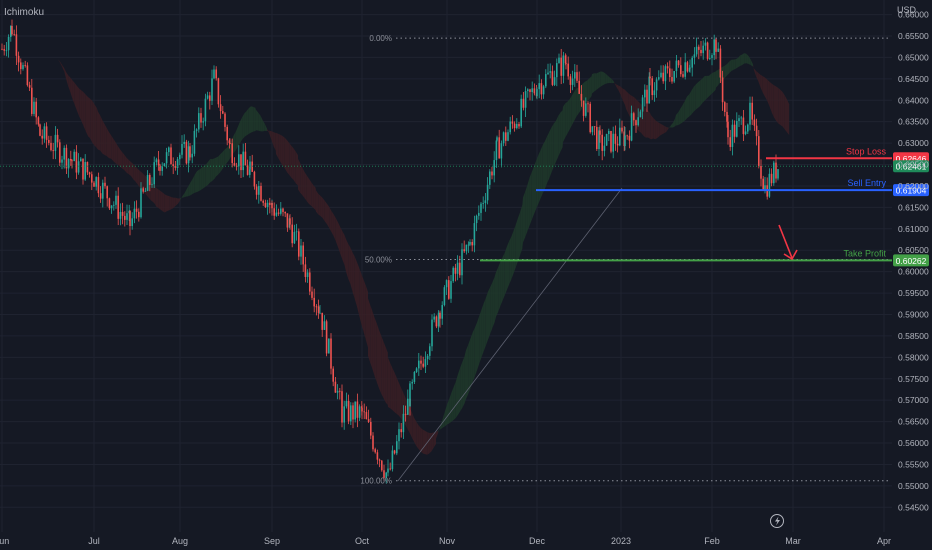  I want to click on trade-level-label: Take Profit, so click(864, 253).